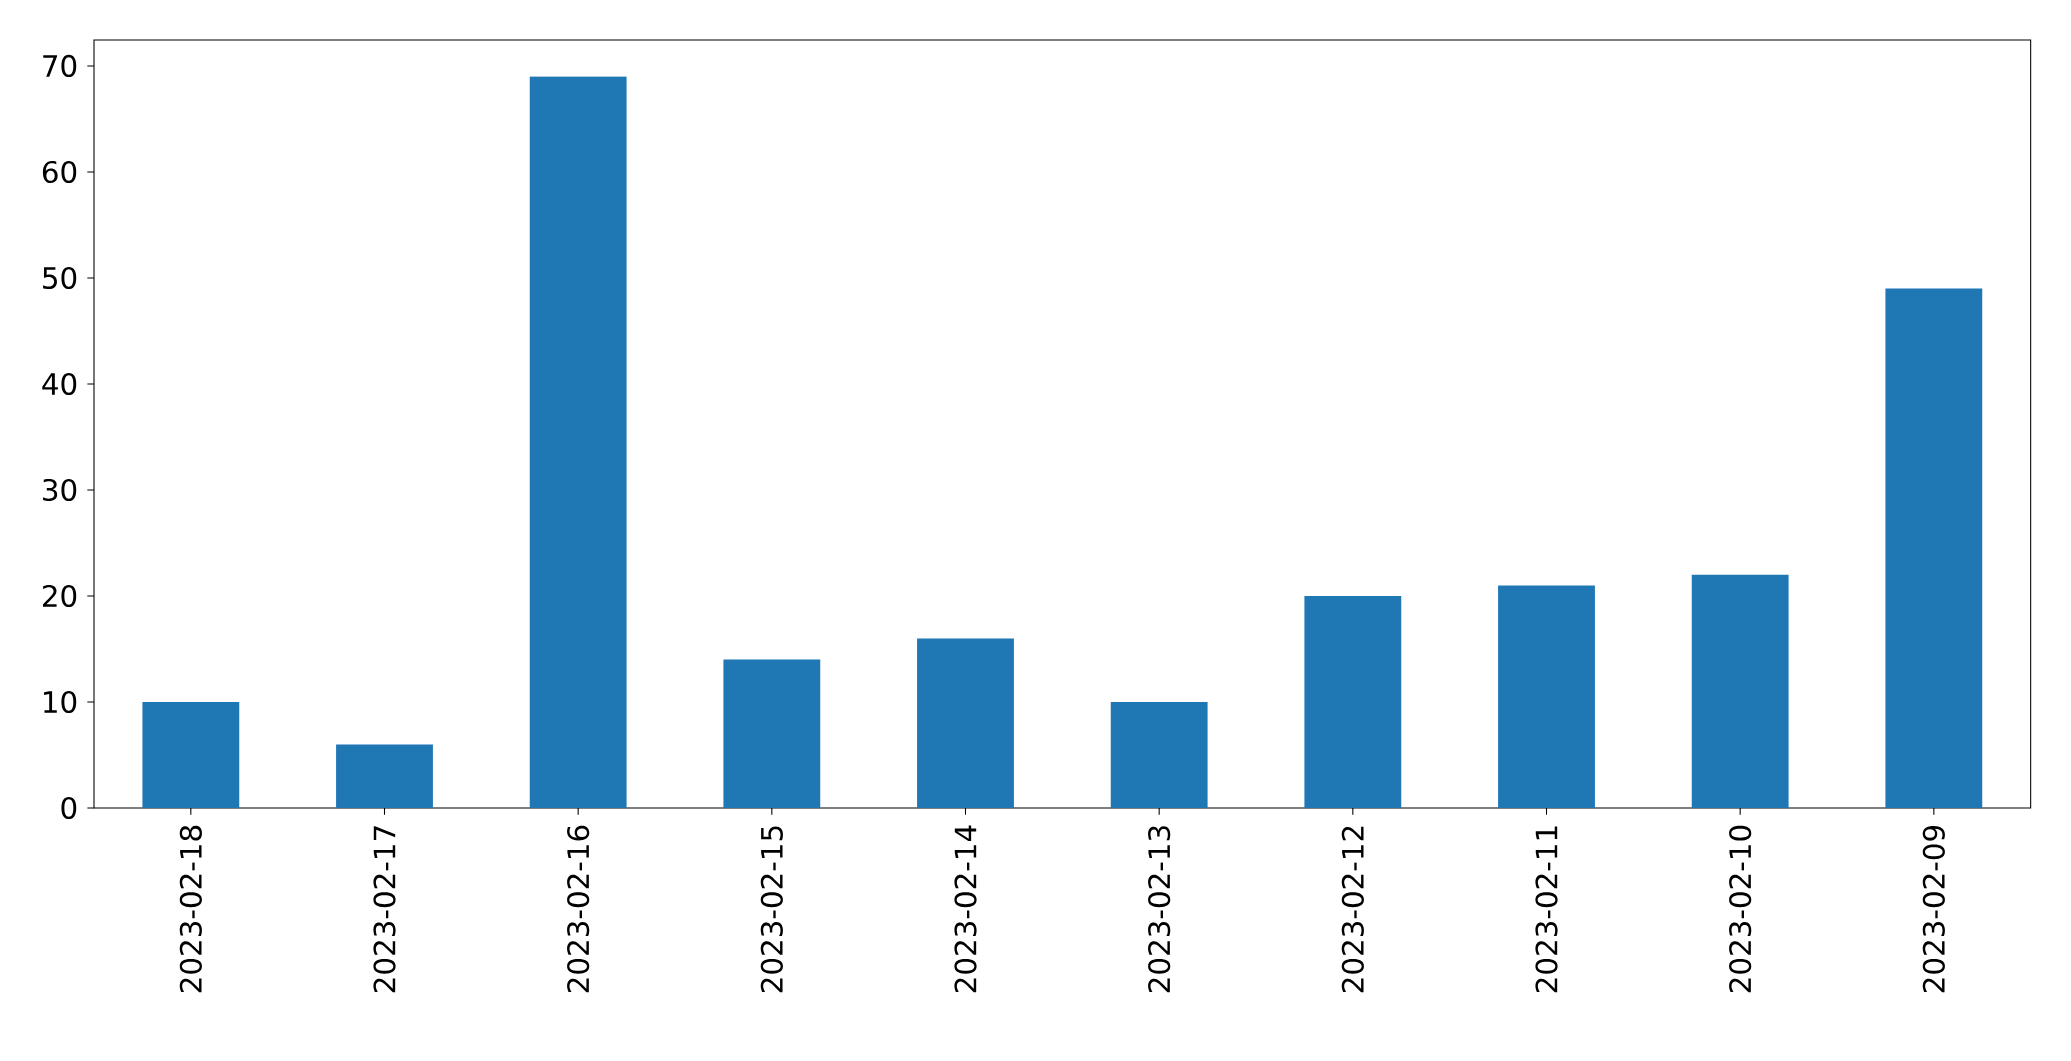  Describe the element at coordinates (60, 278) in the screenshot. I see `y-tick-label: 50` at that location.